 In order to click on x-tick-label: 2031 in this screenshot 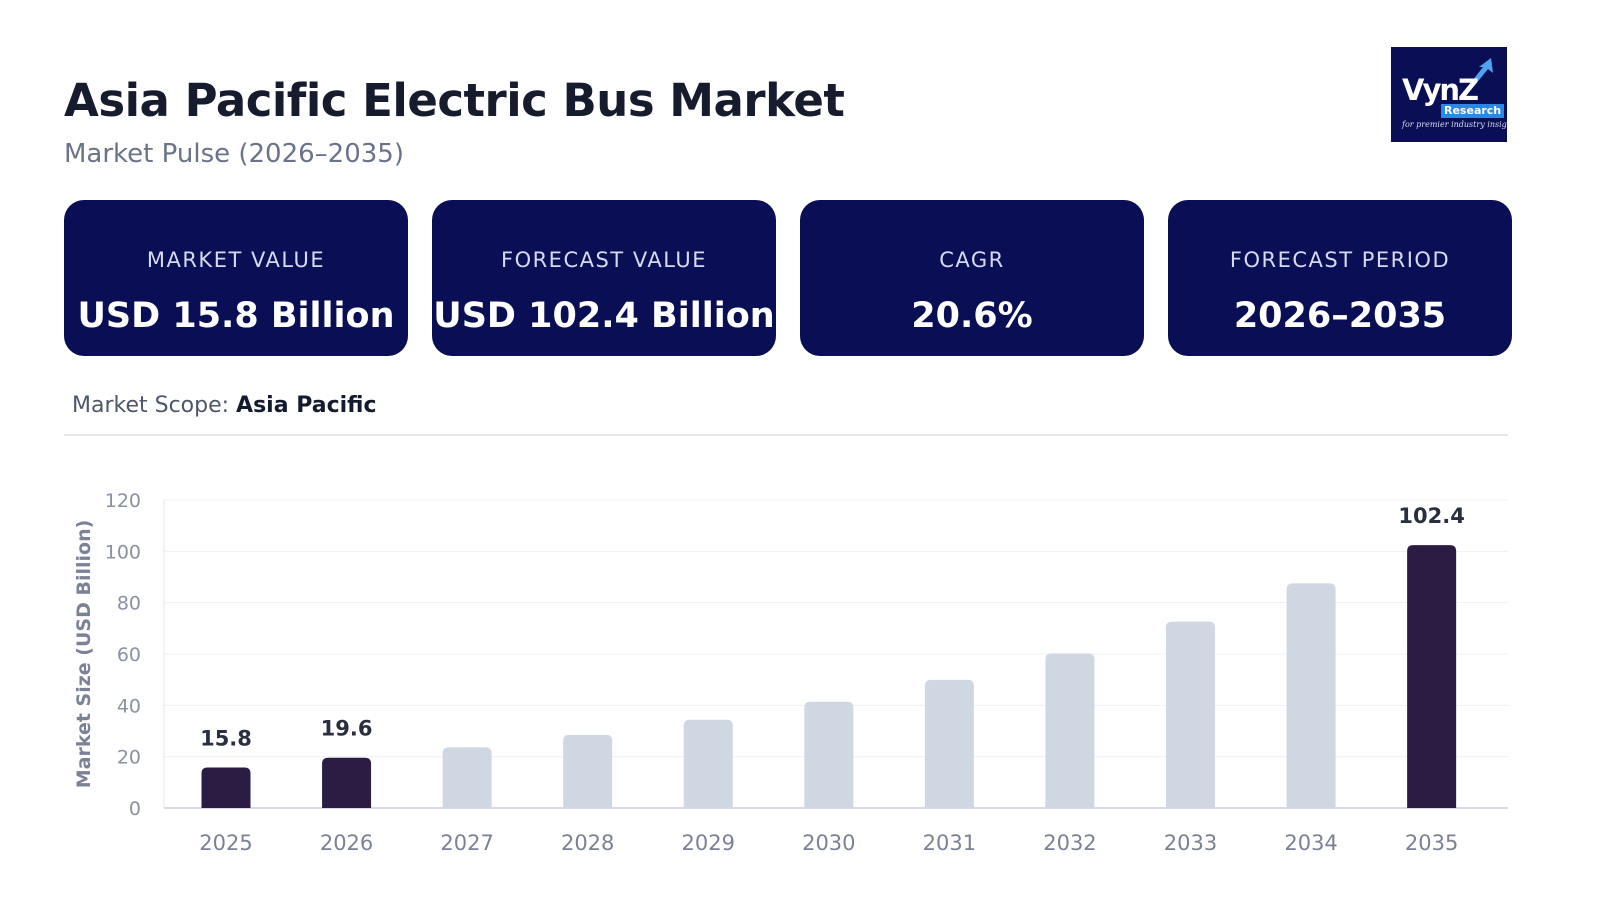, I will do `click(949, 843)`.